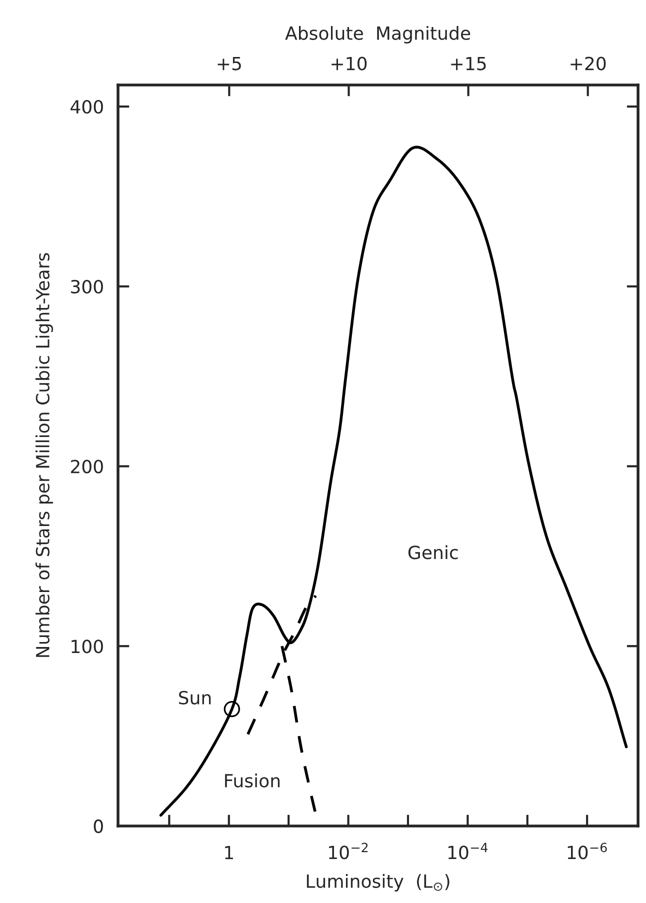  Describe the element at coordinates (468, 63) in the screenshot. I see `x2-tick-label: +15` at that location.